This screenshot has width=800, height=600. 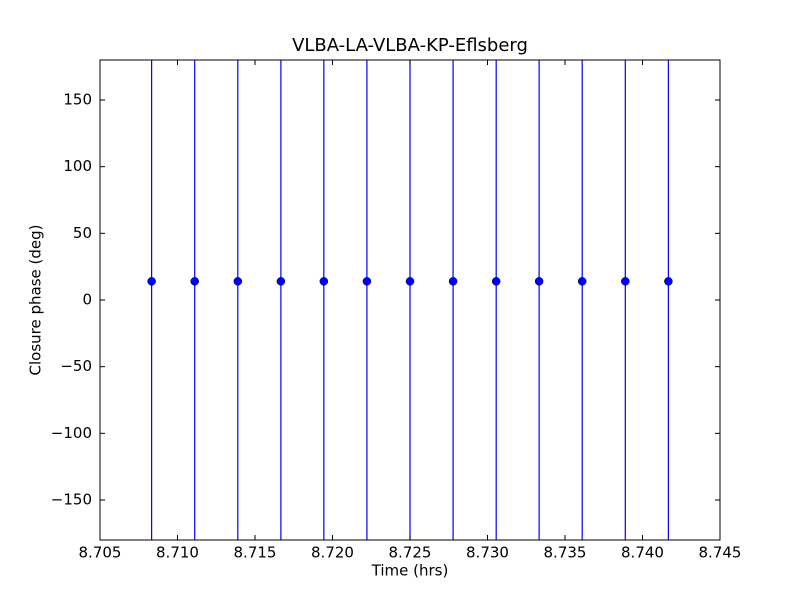 I want to click on y-tick-label: 100, so click(x=77, y=166).